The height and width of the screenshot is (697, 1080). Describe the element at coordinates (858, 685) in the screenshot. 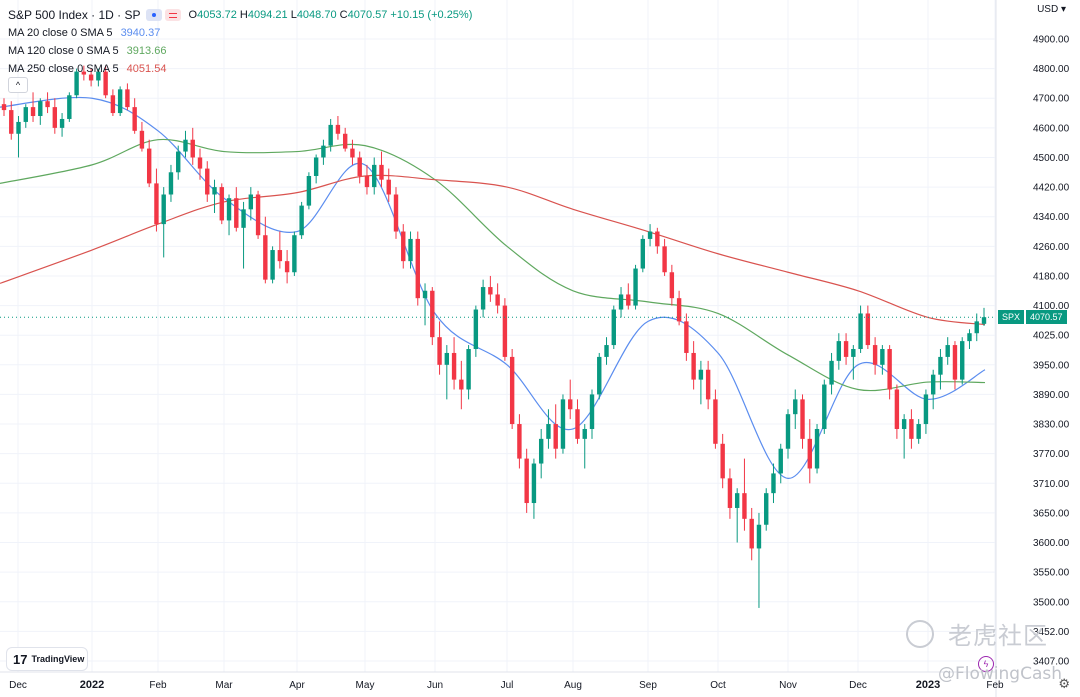

I see `time-tick-label: Dec` at that location.